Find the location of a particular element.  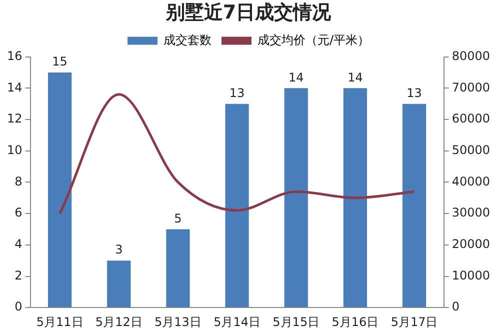

x-tick-label: 5月15日 is located at coordinates (296, 321).